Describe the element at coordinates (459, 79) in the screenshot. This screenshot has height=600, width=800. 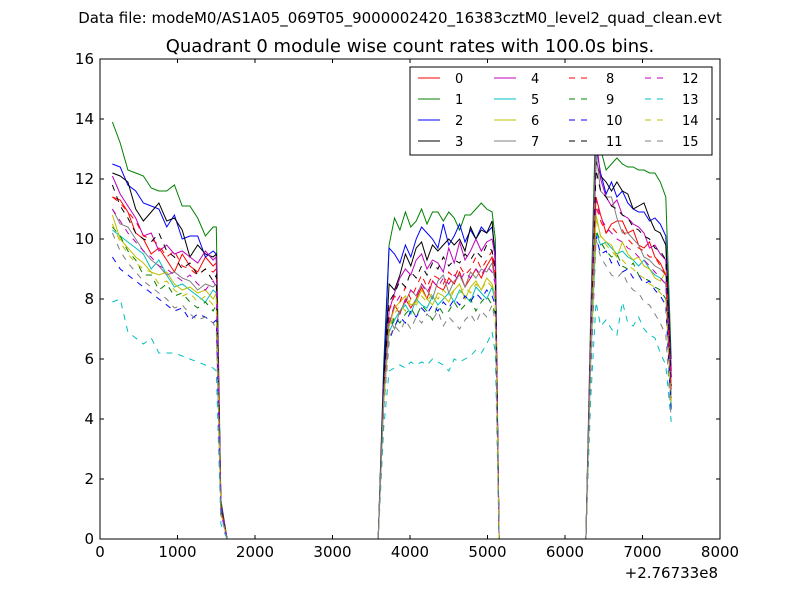
I see `legend-label-0: 0` at that location.